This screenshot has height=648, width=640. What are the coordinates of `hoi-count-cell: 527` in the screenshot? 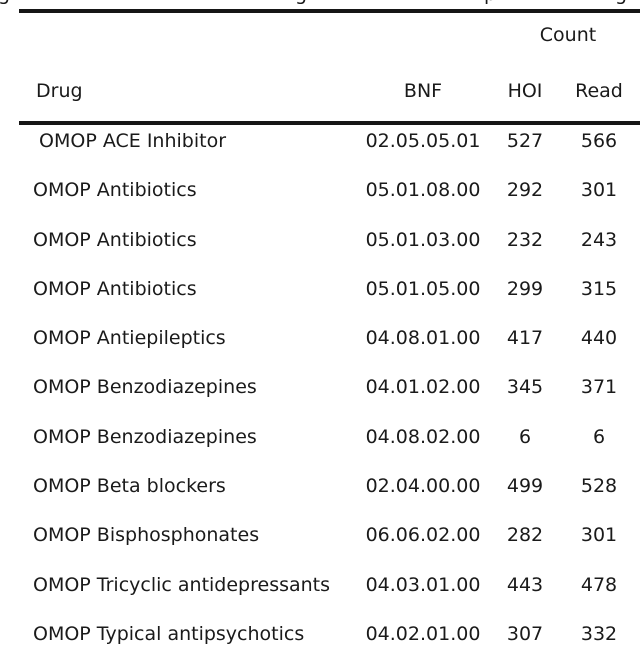 It's located at (525, 141).